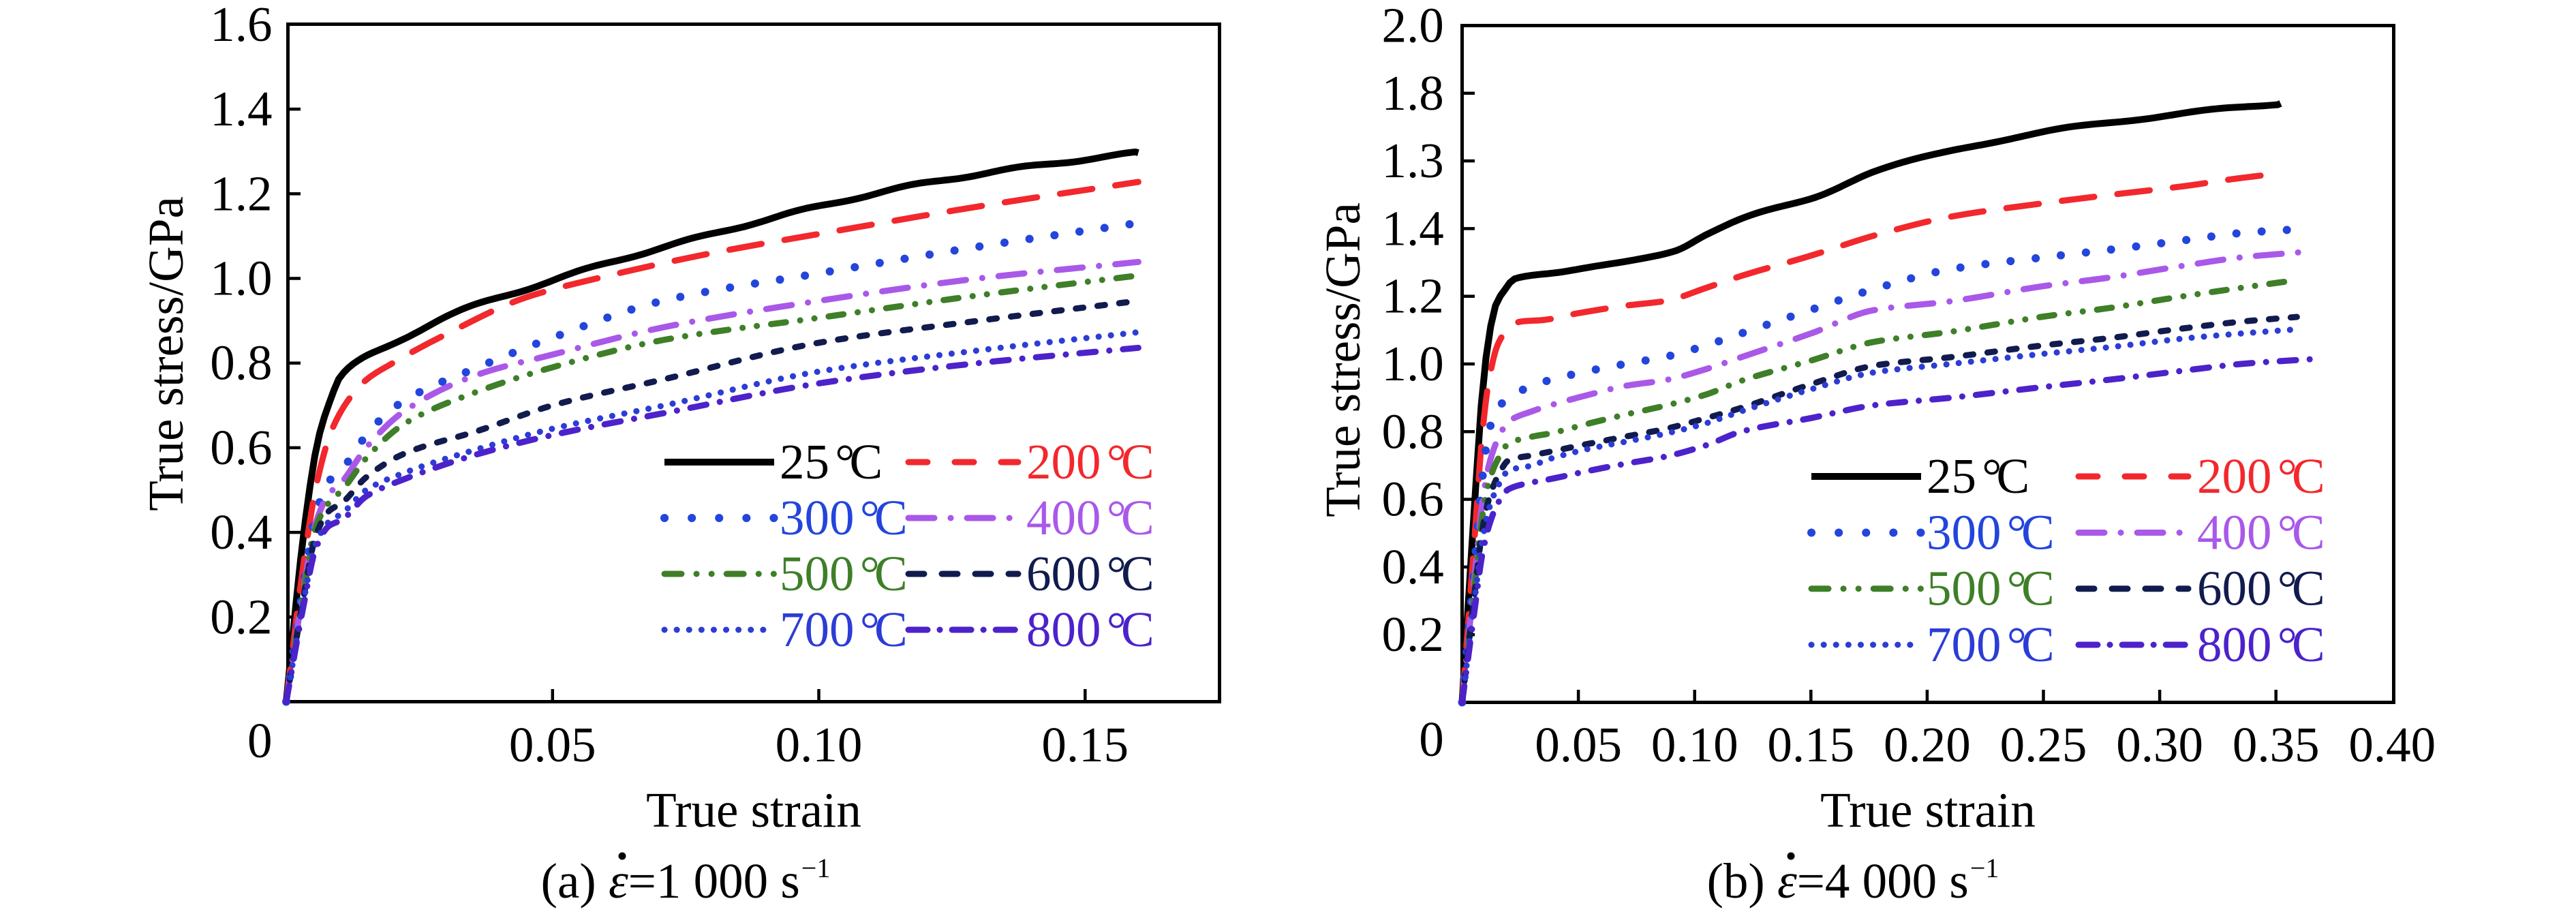 The image size is (2576, 914). What do you see at coordinates (1927, 744) in the screenshot?
I see `svg-text: 0.20` at bounding box center [1927, 744].